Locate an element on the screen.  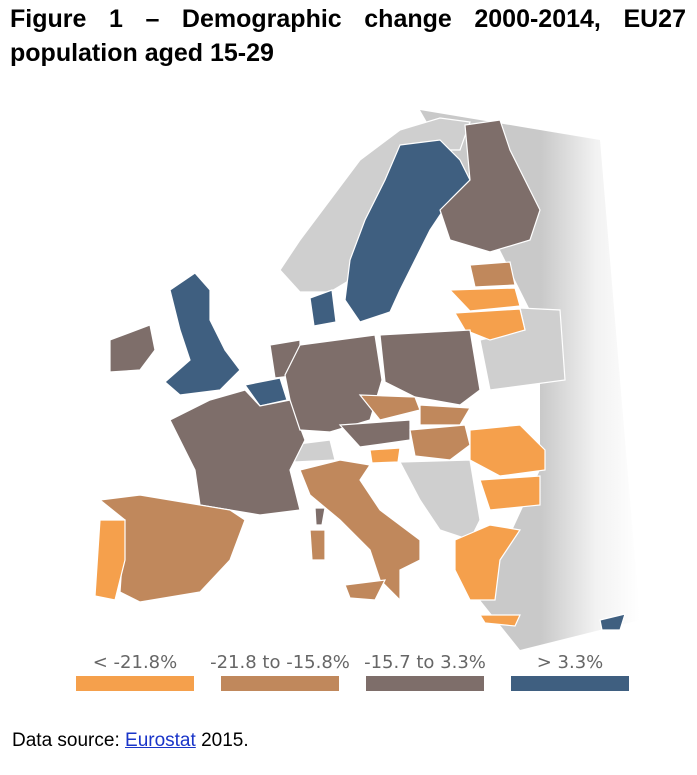
source-note: Data source: Eurostat 2015. is located at coordinates (130, 741).